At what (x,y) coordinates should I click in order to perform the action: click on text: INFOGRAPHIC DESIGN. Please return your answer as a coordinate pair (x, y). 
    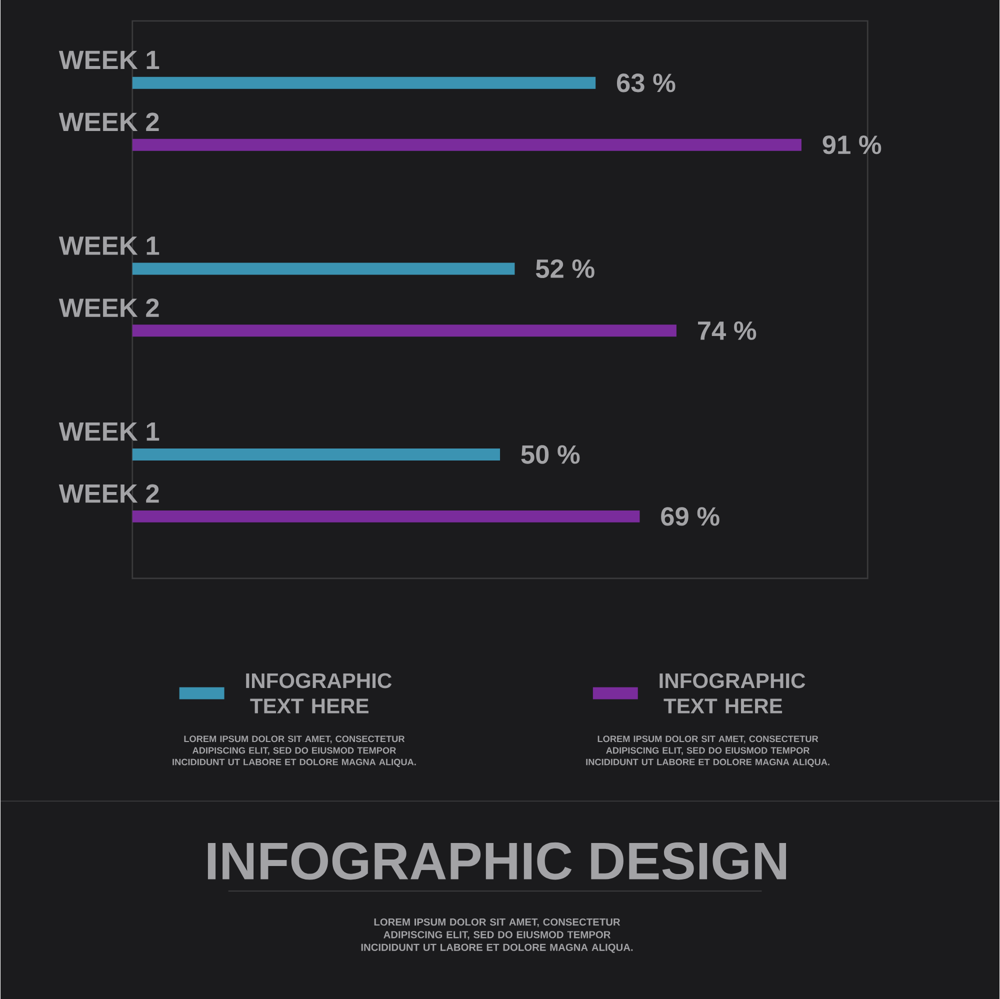
    Looking at the image, I should click on (497, 861).